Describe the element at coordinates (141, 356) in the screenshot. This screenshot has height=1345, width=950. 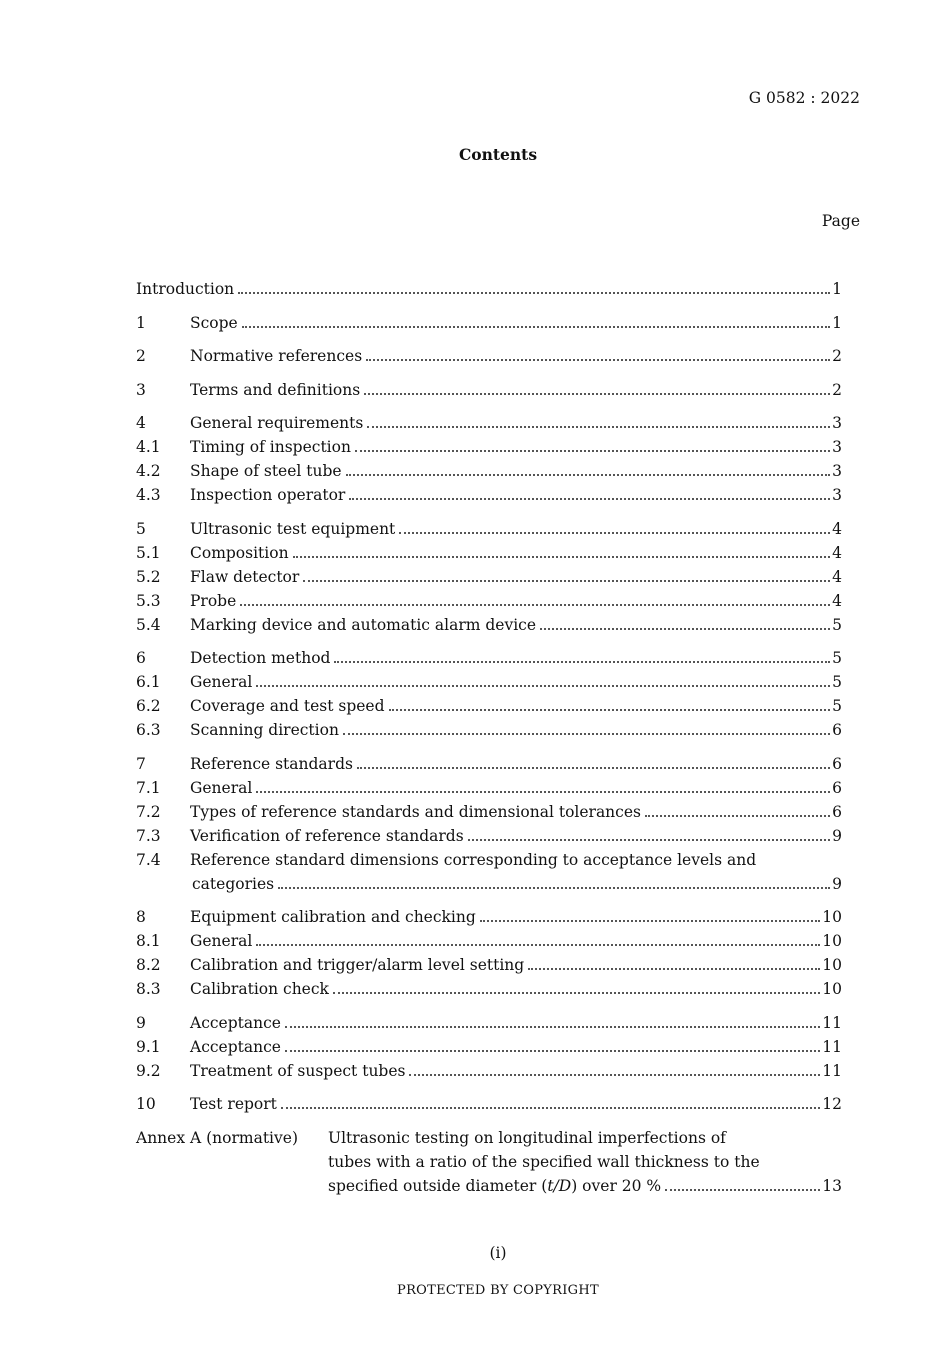
I see `section-number: 2` at that location.